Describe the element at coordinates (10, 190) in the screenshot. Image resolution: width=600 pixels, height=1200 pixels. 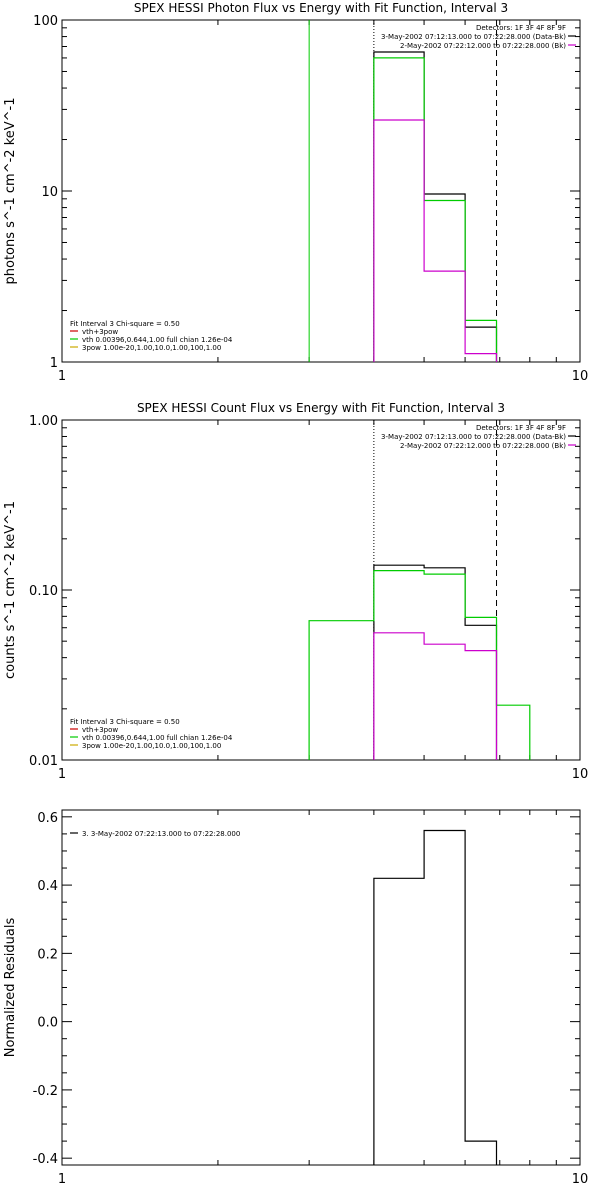
I see `y-axis-label: photons s^-1 cm^-2 keV^-1` at that location.